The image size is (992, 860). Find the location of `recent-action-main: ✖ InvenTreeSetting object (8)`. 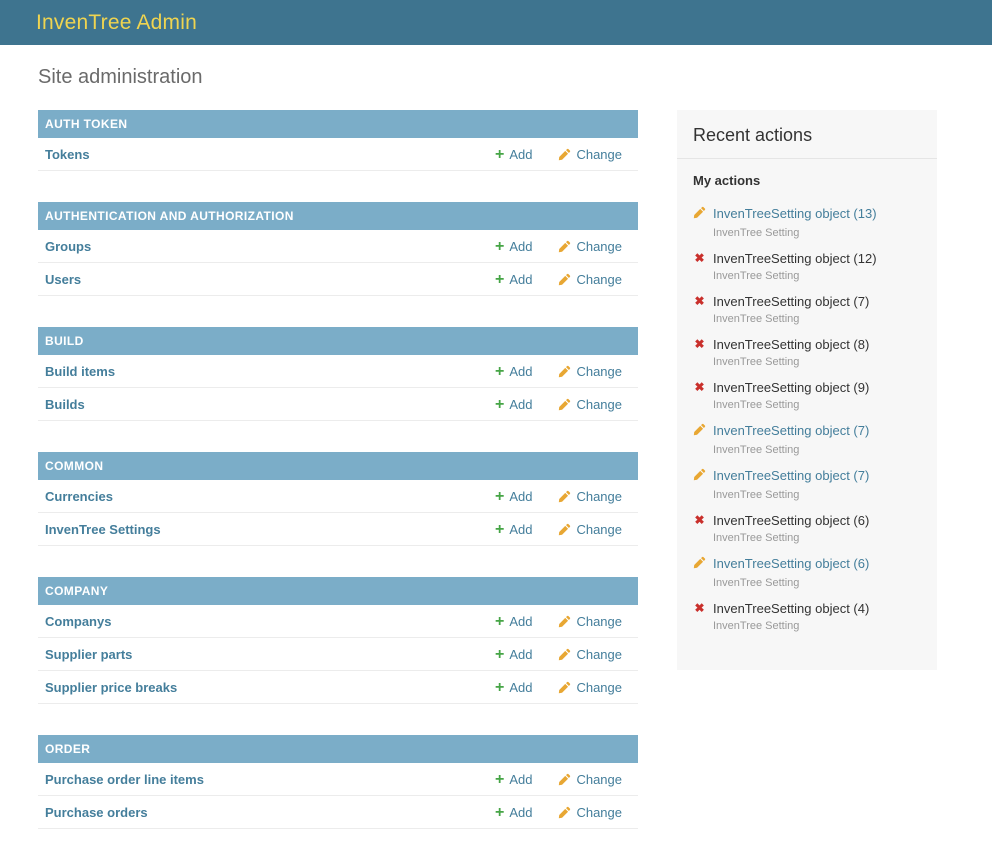

recent-action-main: ✖ InvenTreeSetting object (8) is located at coordinates (807, 345).